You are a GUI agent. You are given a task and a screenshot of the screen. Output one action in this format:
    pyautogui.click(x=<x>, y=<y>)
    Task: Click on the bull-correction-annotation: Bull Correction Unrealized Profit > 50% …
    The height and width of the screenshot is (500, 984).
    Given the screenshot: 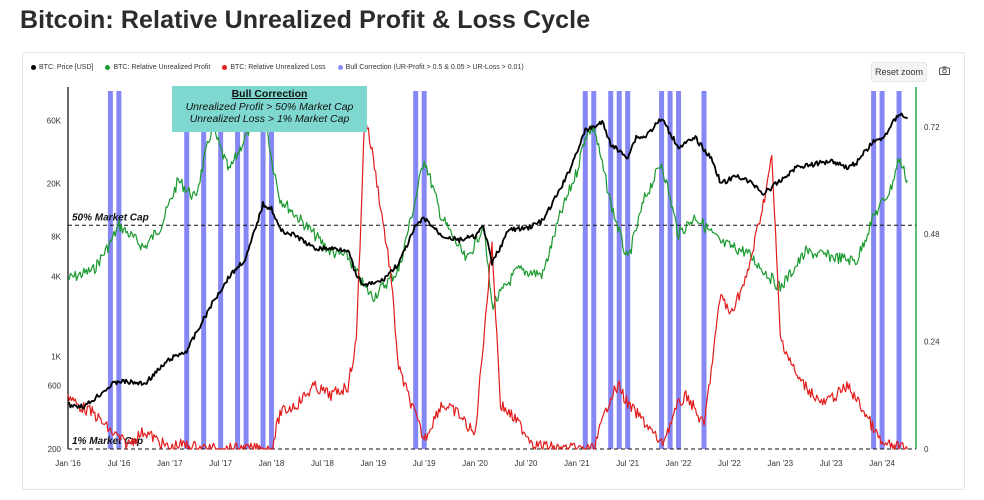 What is the action you would take?
    pyautogui.click(x=269, y=109)
    